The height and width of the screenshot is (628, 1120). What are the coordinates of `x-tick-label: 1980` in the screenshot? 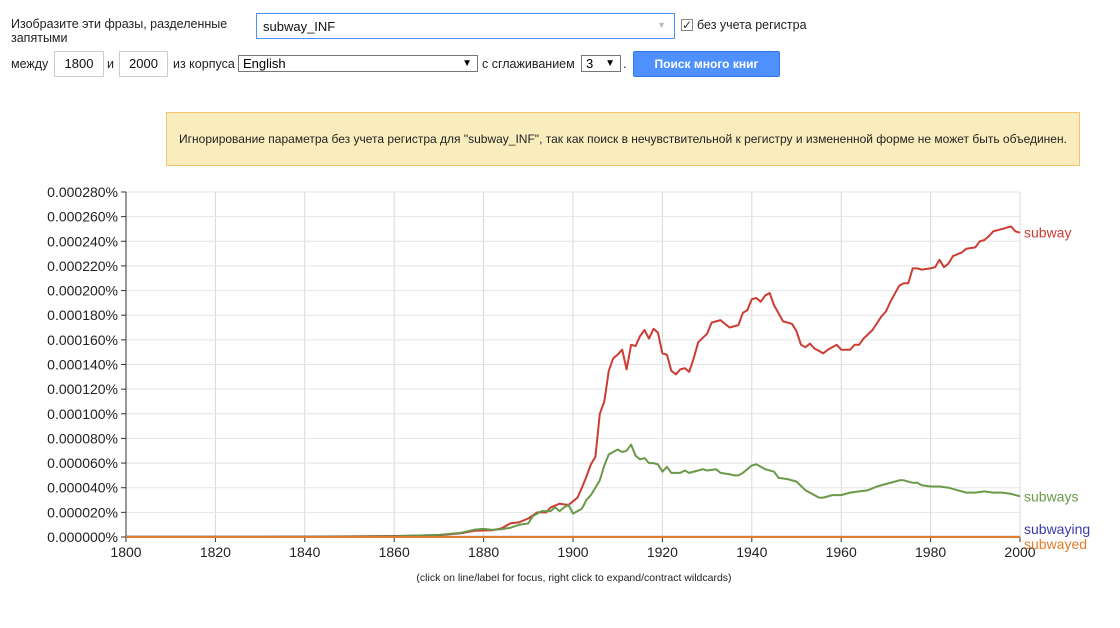 It's located at (930, 552).